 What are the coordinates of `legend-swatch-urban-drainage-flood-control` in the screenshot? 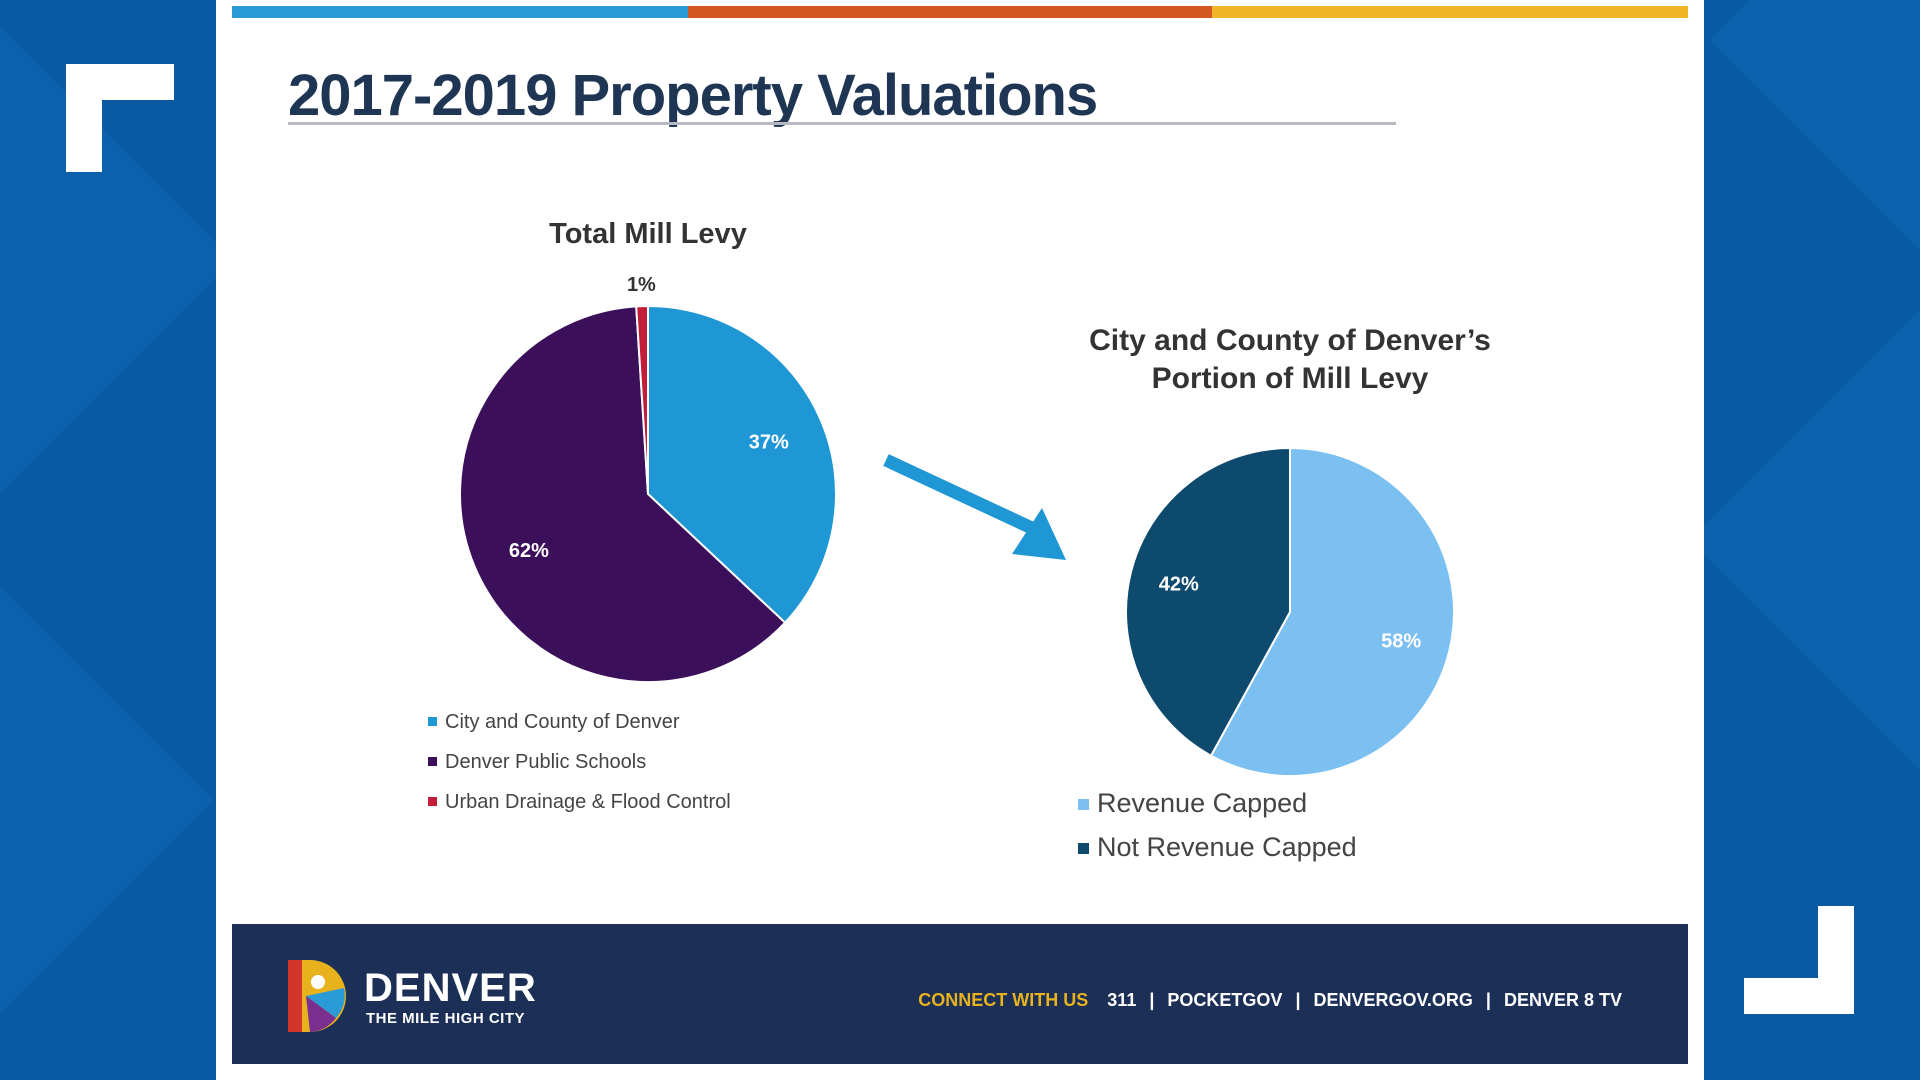 It's located at (432, 801).